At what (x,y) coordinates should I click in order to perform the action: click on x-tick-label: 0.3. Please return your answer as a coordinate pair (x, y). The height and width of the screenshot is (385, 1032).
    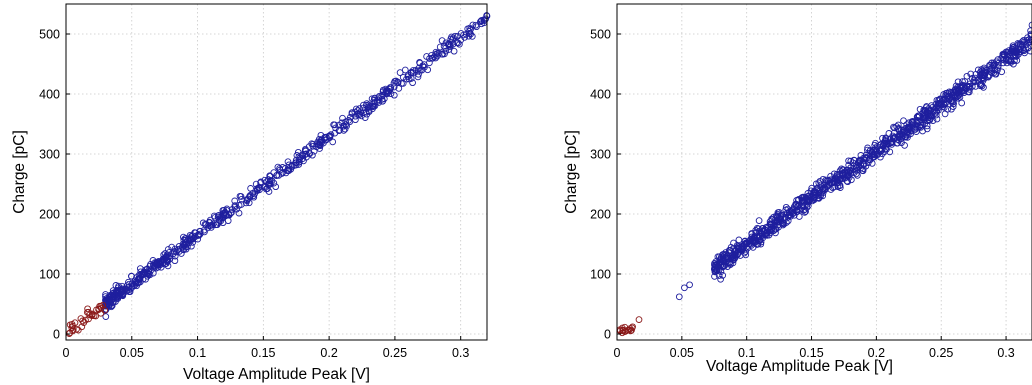
    Looking at the image, I should click on (460, 353).